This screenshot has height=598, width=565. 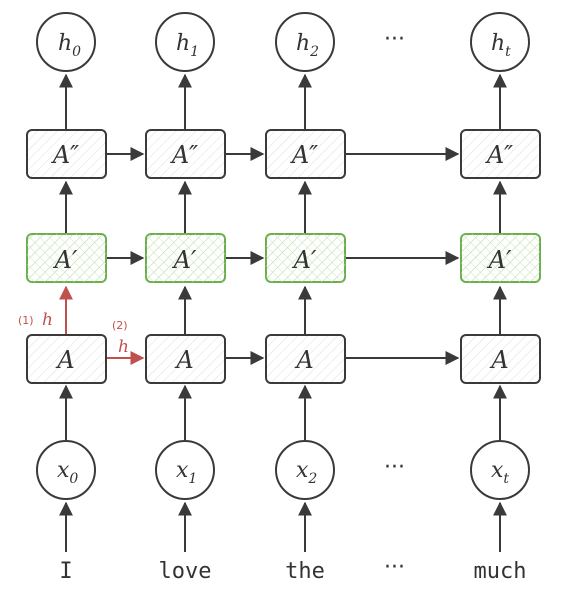 What do you see at coordinates (47, 320) in the screenshot?
I see `hidden-symbol-1: h` at bounding box center [47, 320].